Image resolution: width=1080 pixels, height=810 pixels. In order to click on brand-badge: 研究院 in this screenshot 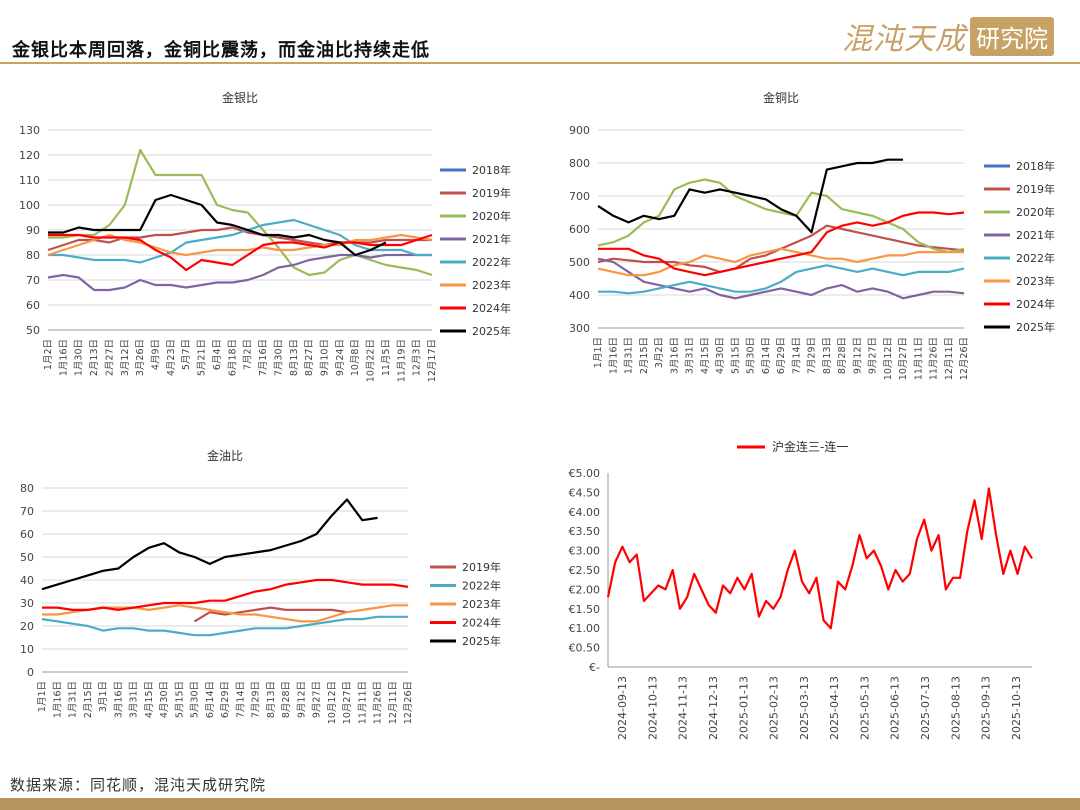, I will do `click(1012, 36)`.